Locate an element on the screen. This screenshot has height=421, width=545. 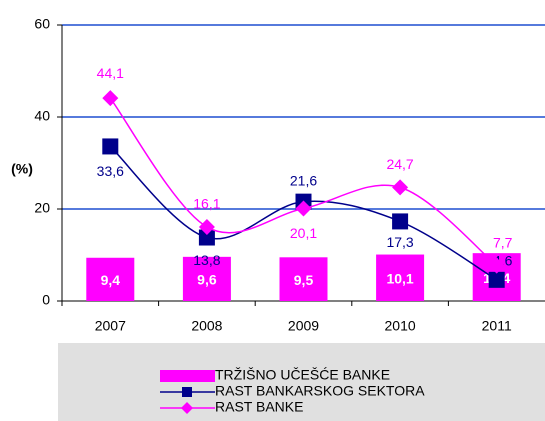
data-label: 17,3 is located at coordinates (399, 242).